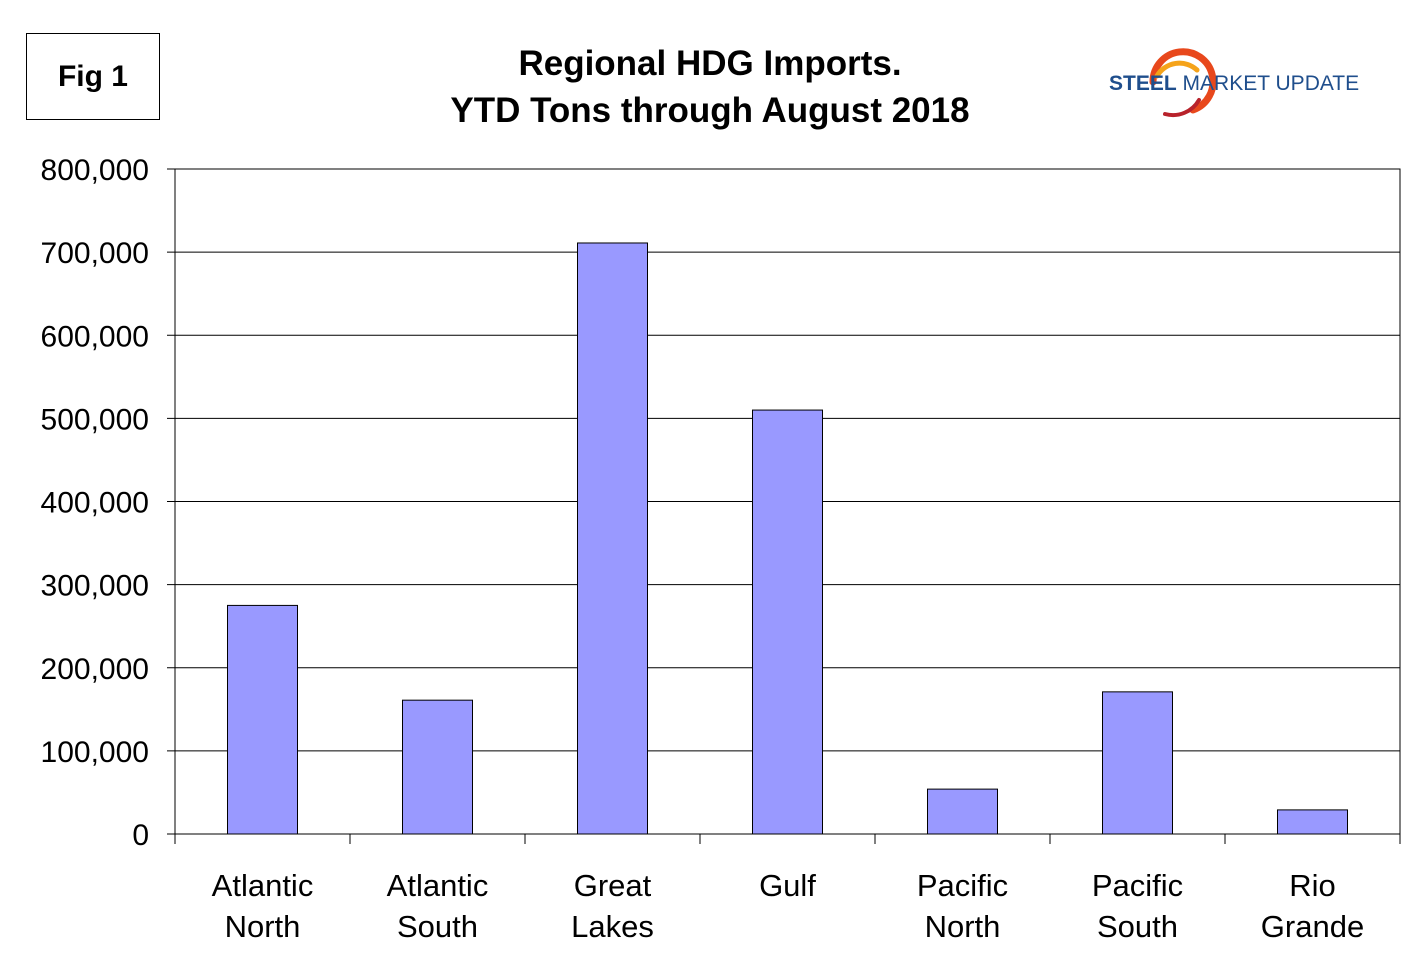  I want to click on logo-swoosh-icon, so click(1183, 83).